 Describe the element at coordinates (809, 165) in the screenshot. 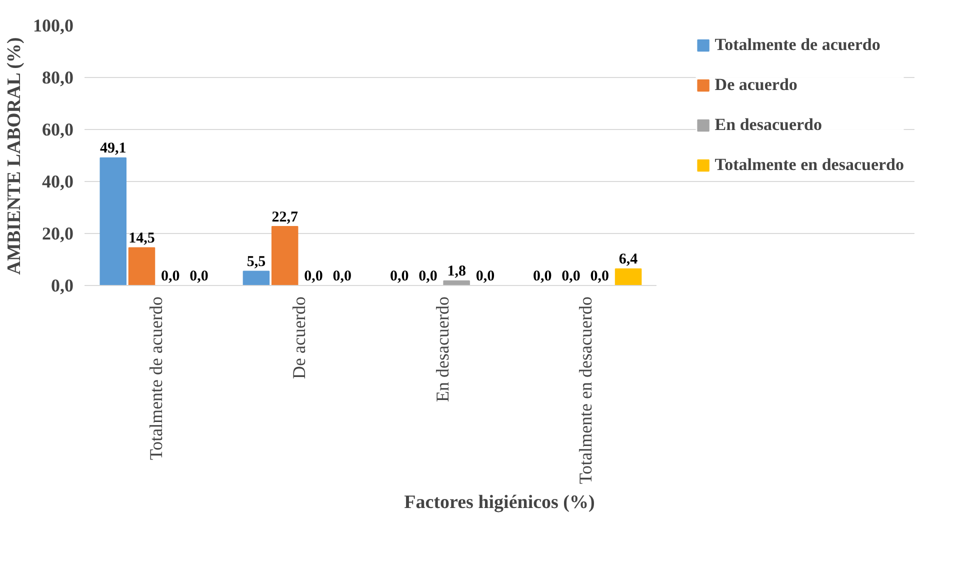

I see `legend-label: Totalmente en desacuerdo` at that location.